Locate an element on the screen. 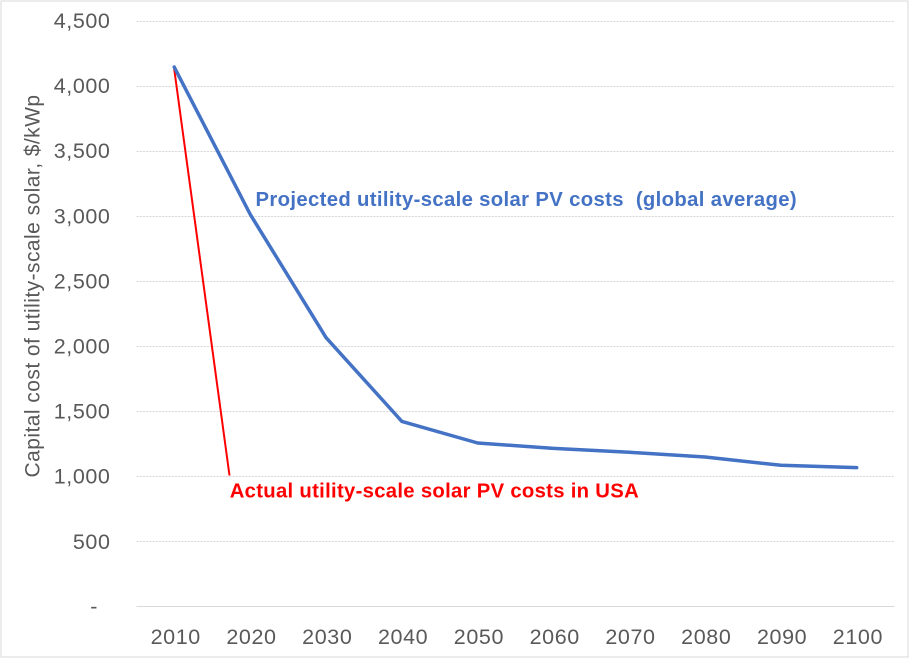 Image resolution: width=910 pixels, height=660 pixels. svg-text: 2010 is located at coordinates (176, 637).